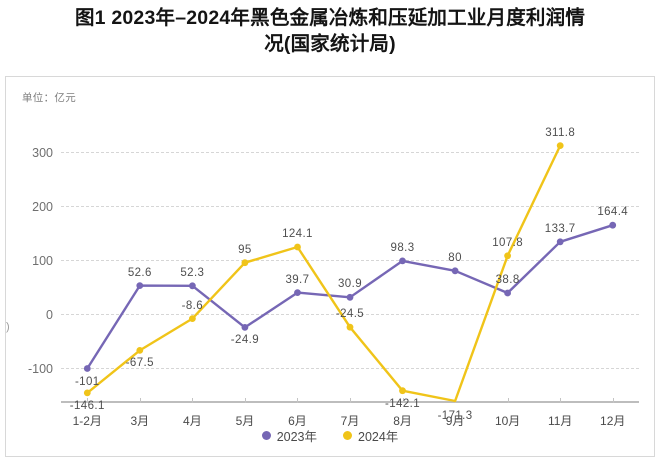  What do you see at coordinates (192, 286) in the screenshot?
I see `data-point-2023年-4月` at bounding box center [192, 286].